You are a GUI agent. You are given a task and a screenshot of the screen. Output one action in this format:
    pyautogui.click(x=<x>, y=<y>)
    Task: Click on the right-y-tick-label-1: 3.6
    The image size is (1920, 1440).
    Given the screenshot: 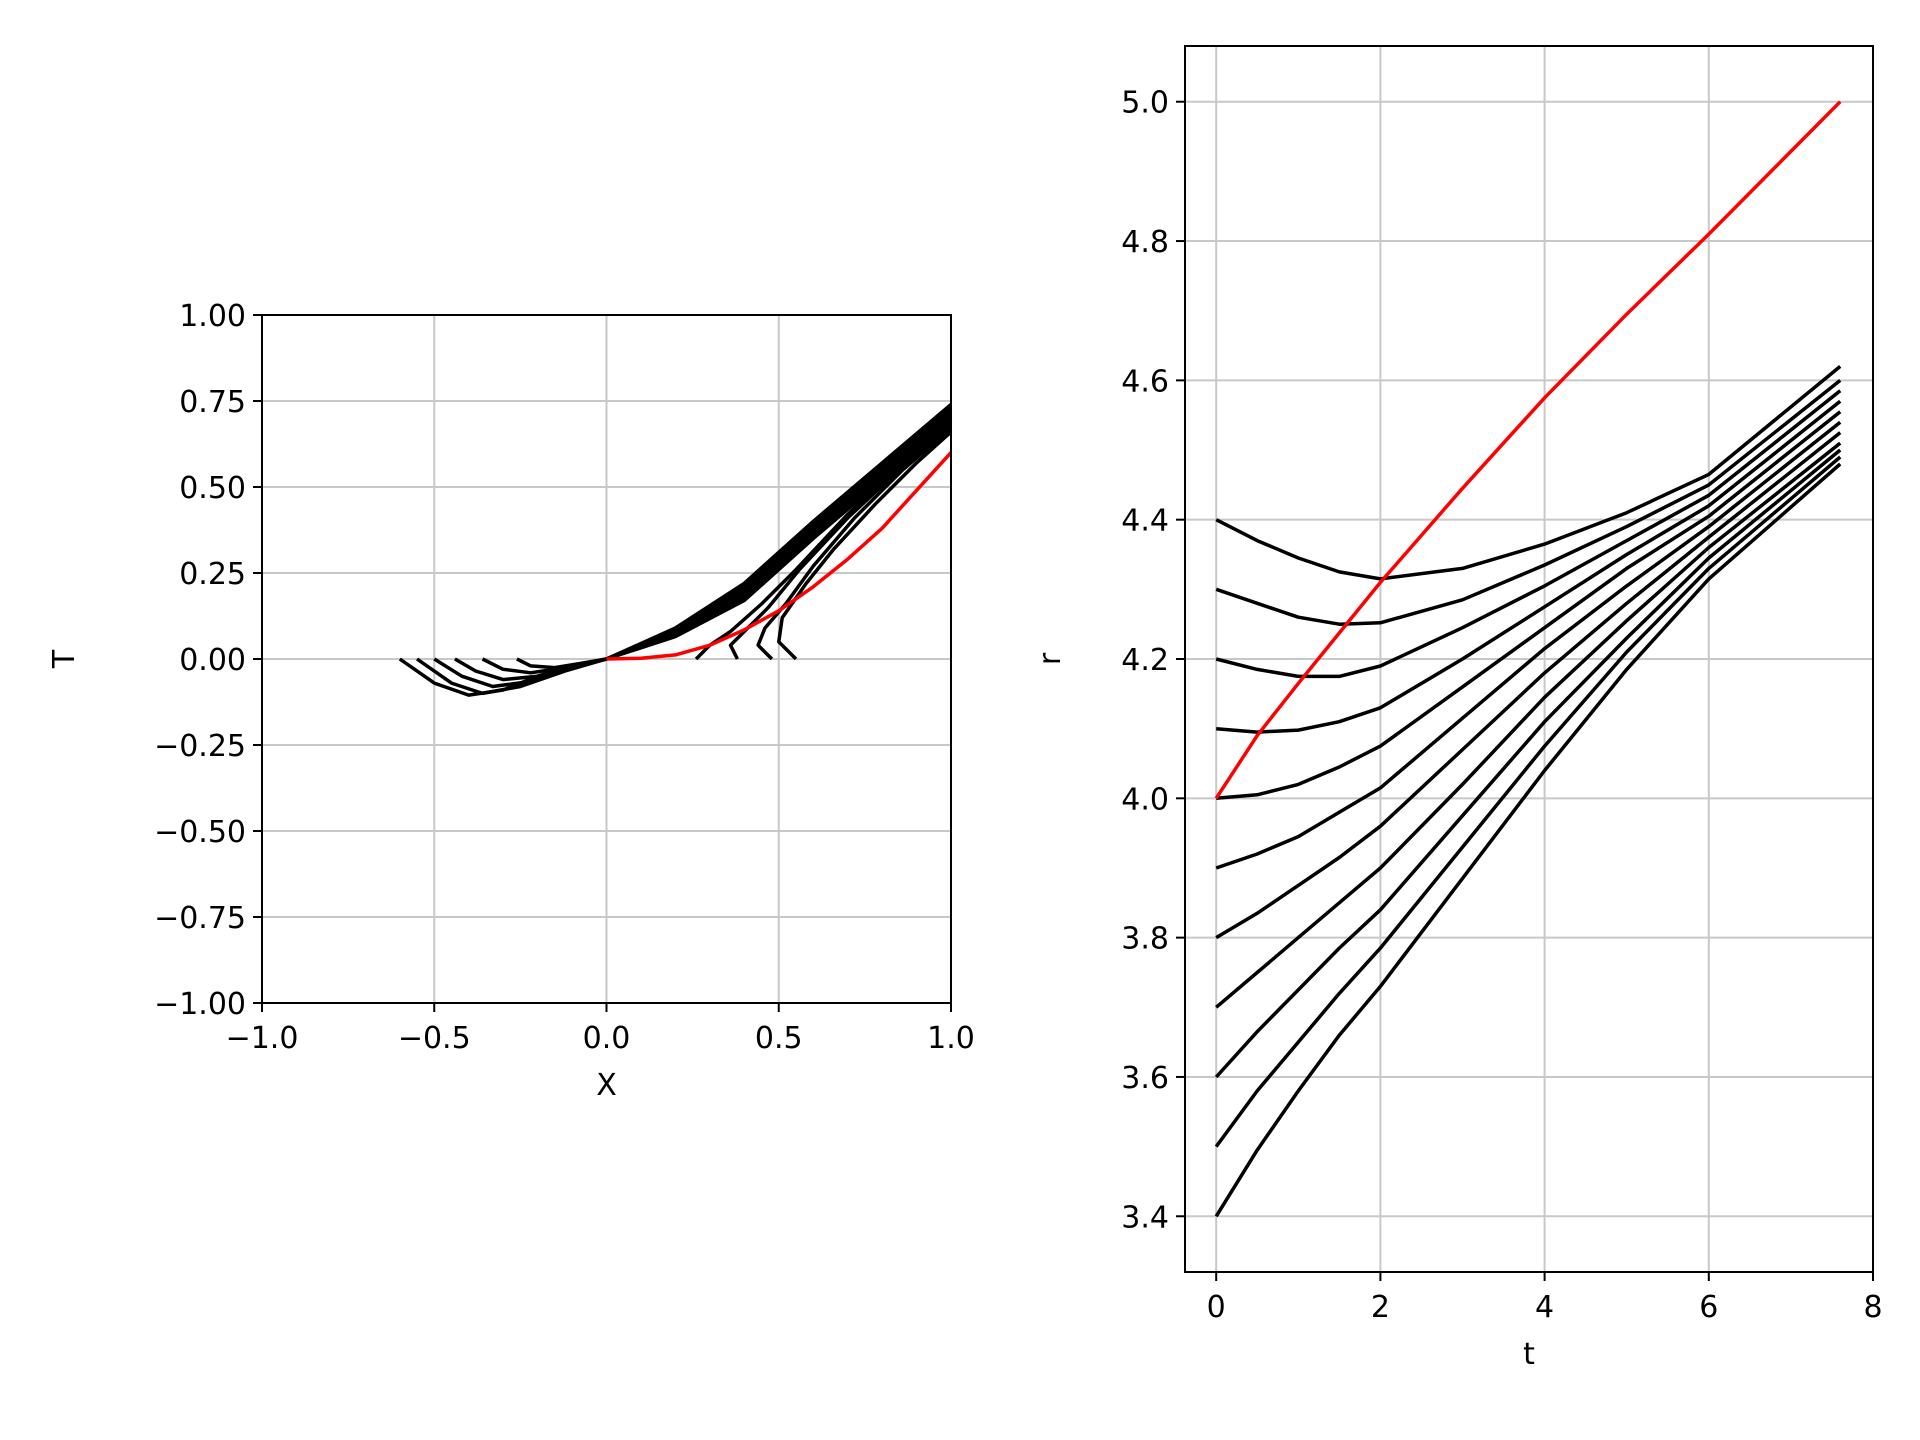 What is the action you would take?
    pyautogui.click(x=1145, y=1078)
    